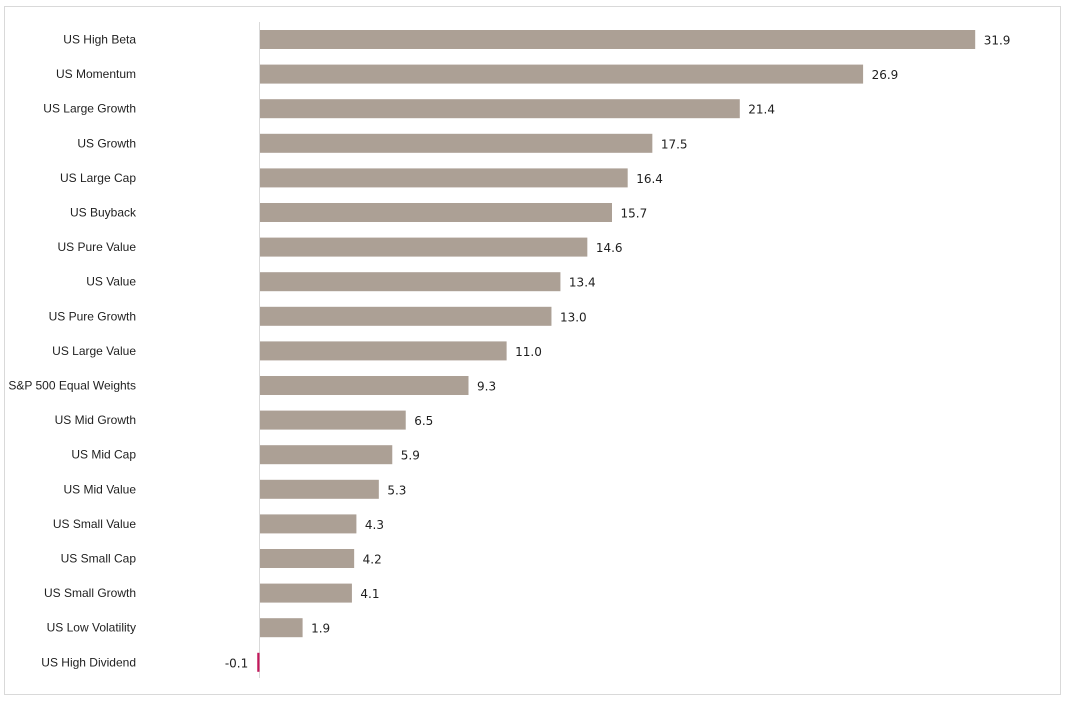 Image resolution: width=1069 pixels, height=702 pixels. What do you see at coordinates (396, 490) in the screenshot?
I see `value-label-us-mid-value: 5.3` at bounding box center [396, 490].